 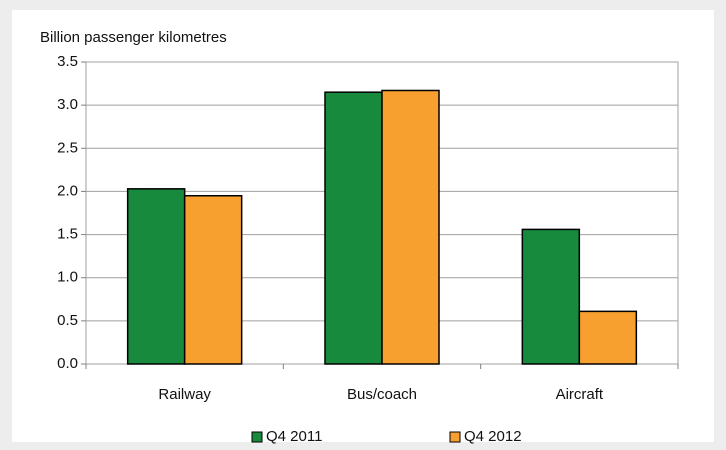 What do you see at coordinates (580, 394) in the screenshot?
I see `x-tick-label: Aircraft` at bounding box center [580, 394].